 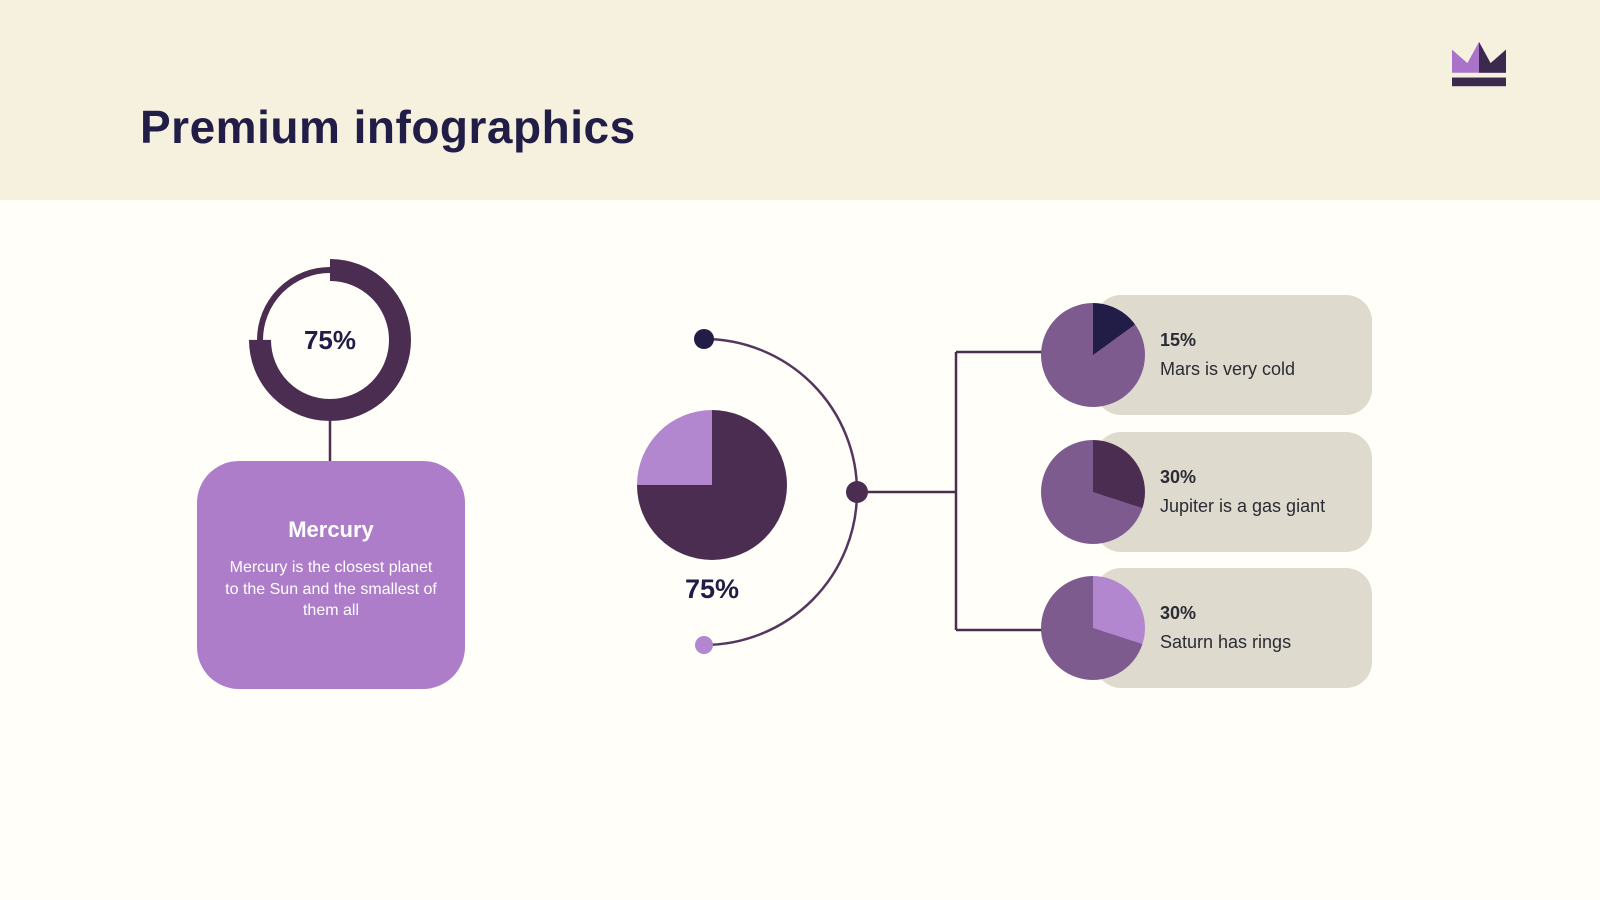 I want to click on arc-mid-dot, so click(x=857, y=492).